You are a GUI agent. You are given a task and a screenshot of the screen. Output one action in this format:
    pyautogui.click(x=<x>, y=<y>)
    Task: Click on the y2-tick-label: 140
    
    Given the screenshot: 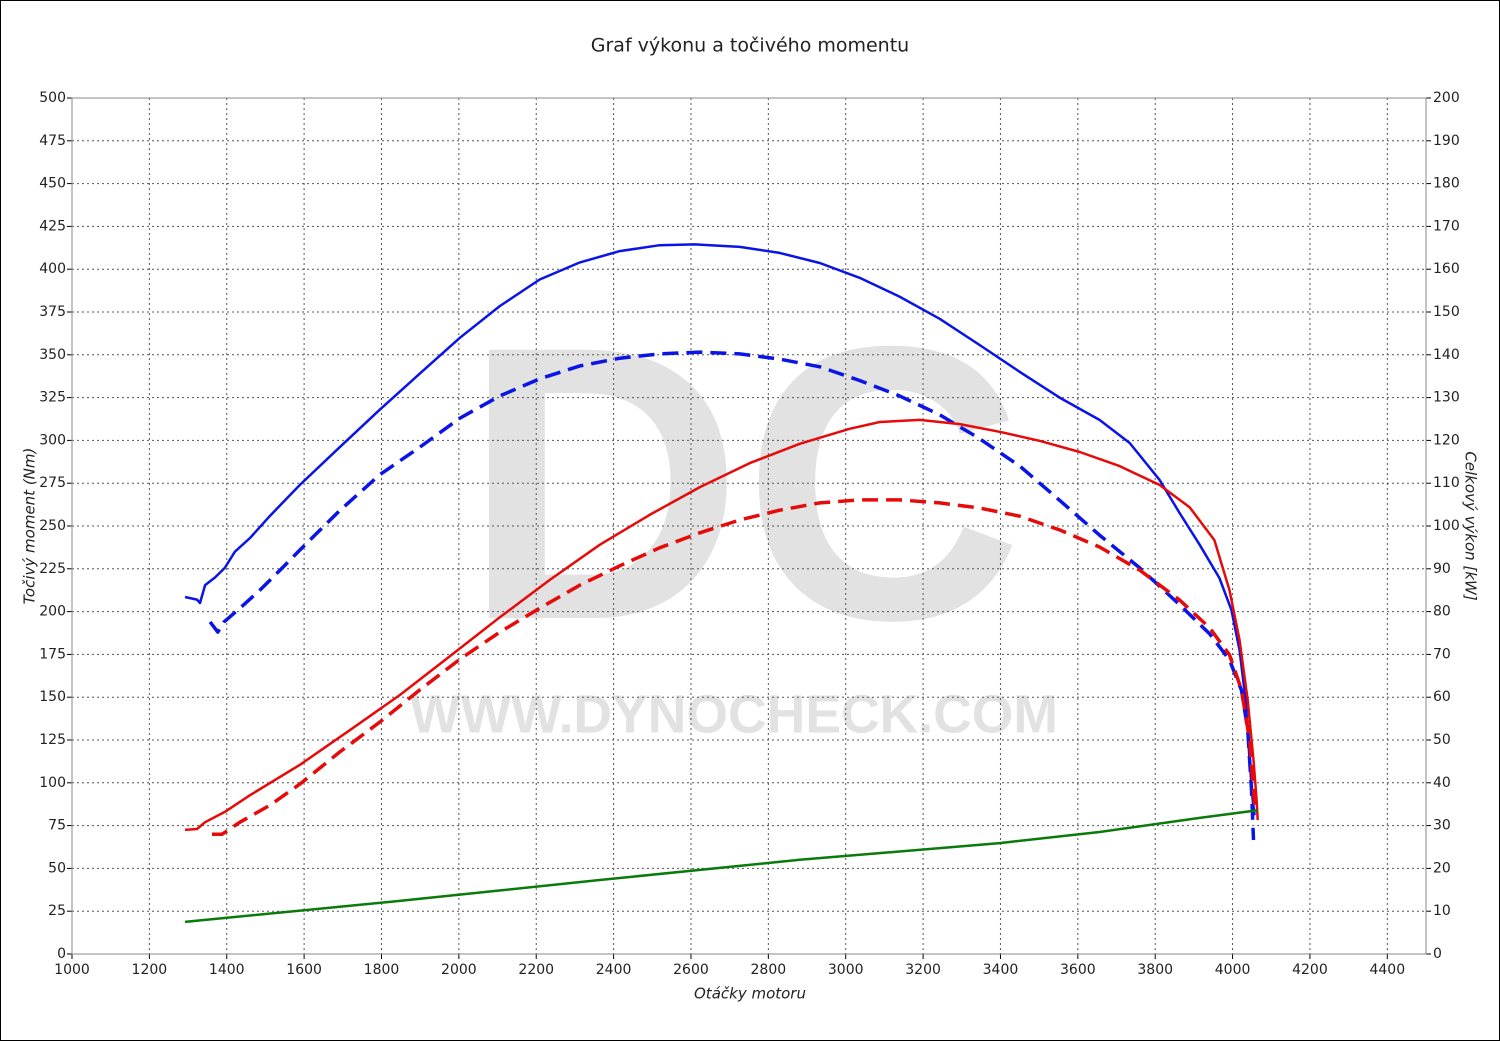 What is the action you would take?
    pyautogui.click(x=1446, y=355)
    